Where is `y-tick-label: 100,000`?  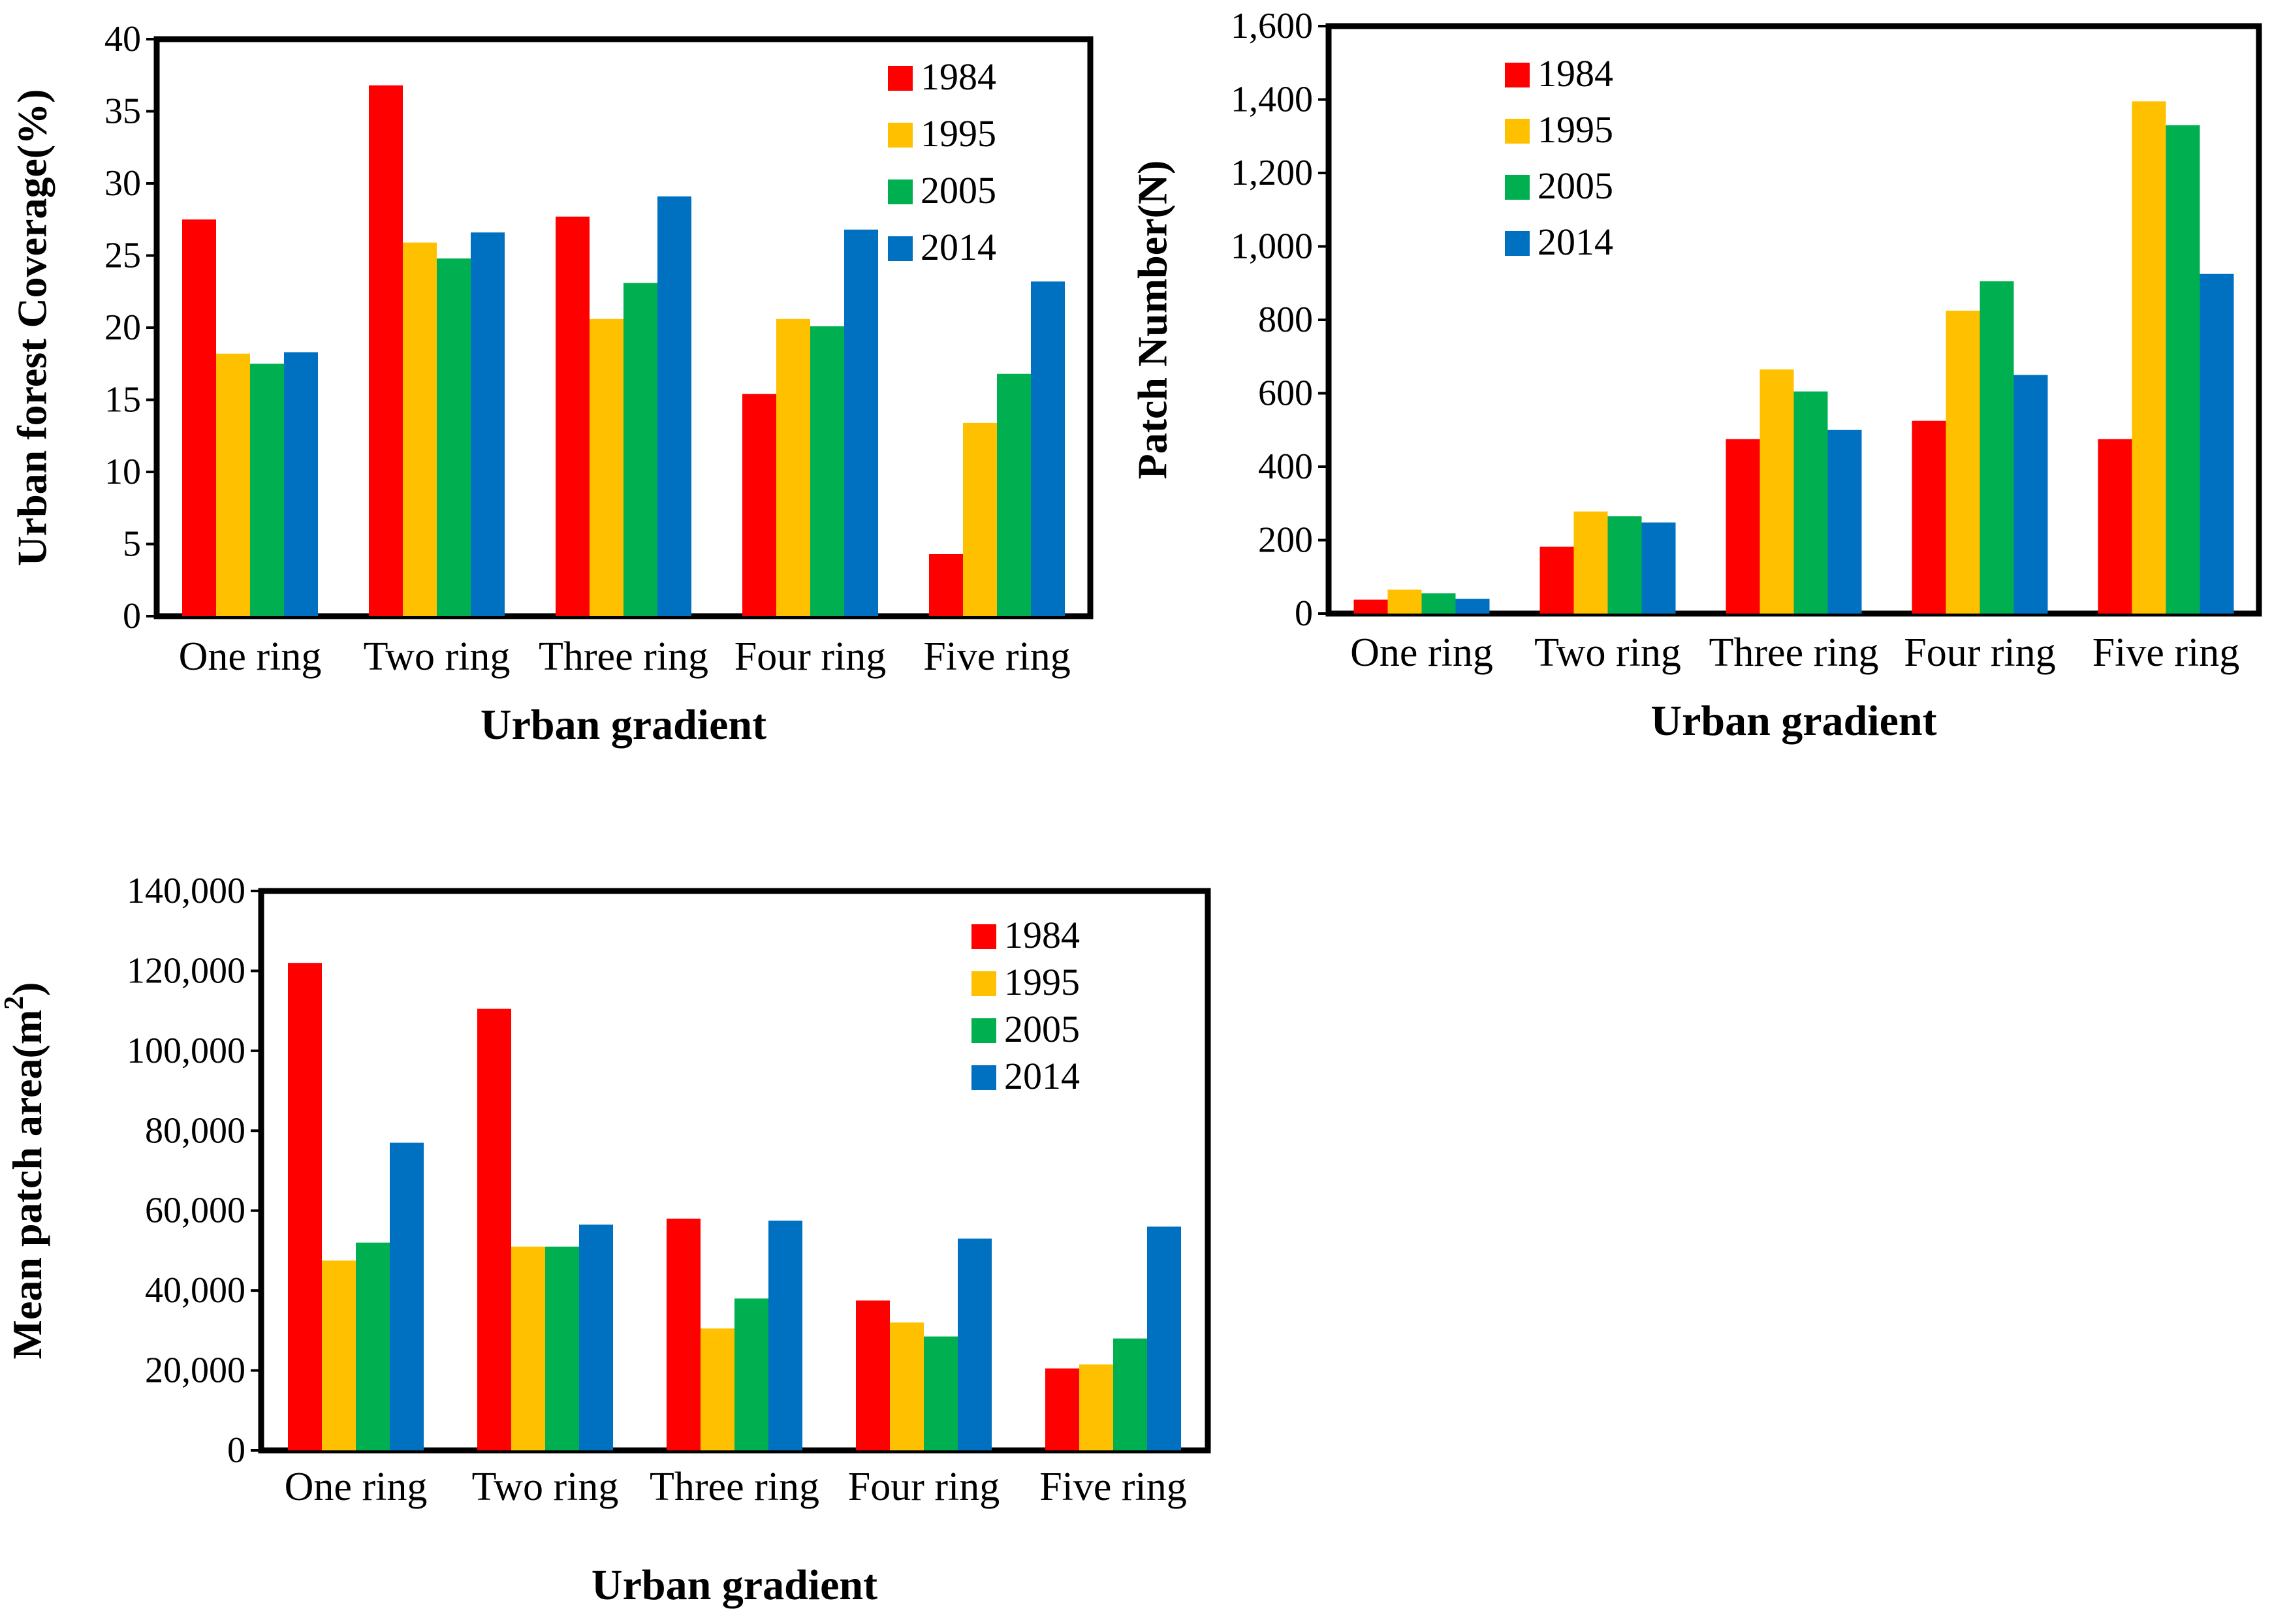
y-tick-label: 100,000 is located at coordinates (186, 1051).